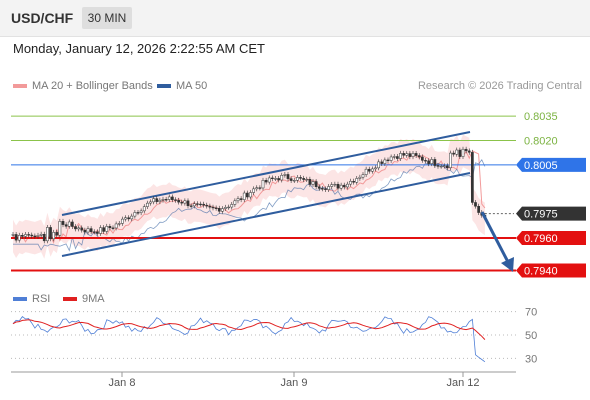 The image size is (590, 400). What do you see at coordinates (41, 299) in the screenshot?
I see `legend-label-rsi: RSI` at bounding box center [41, 299].